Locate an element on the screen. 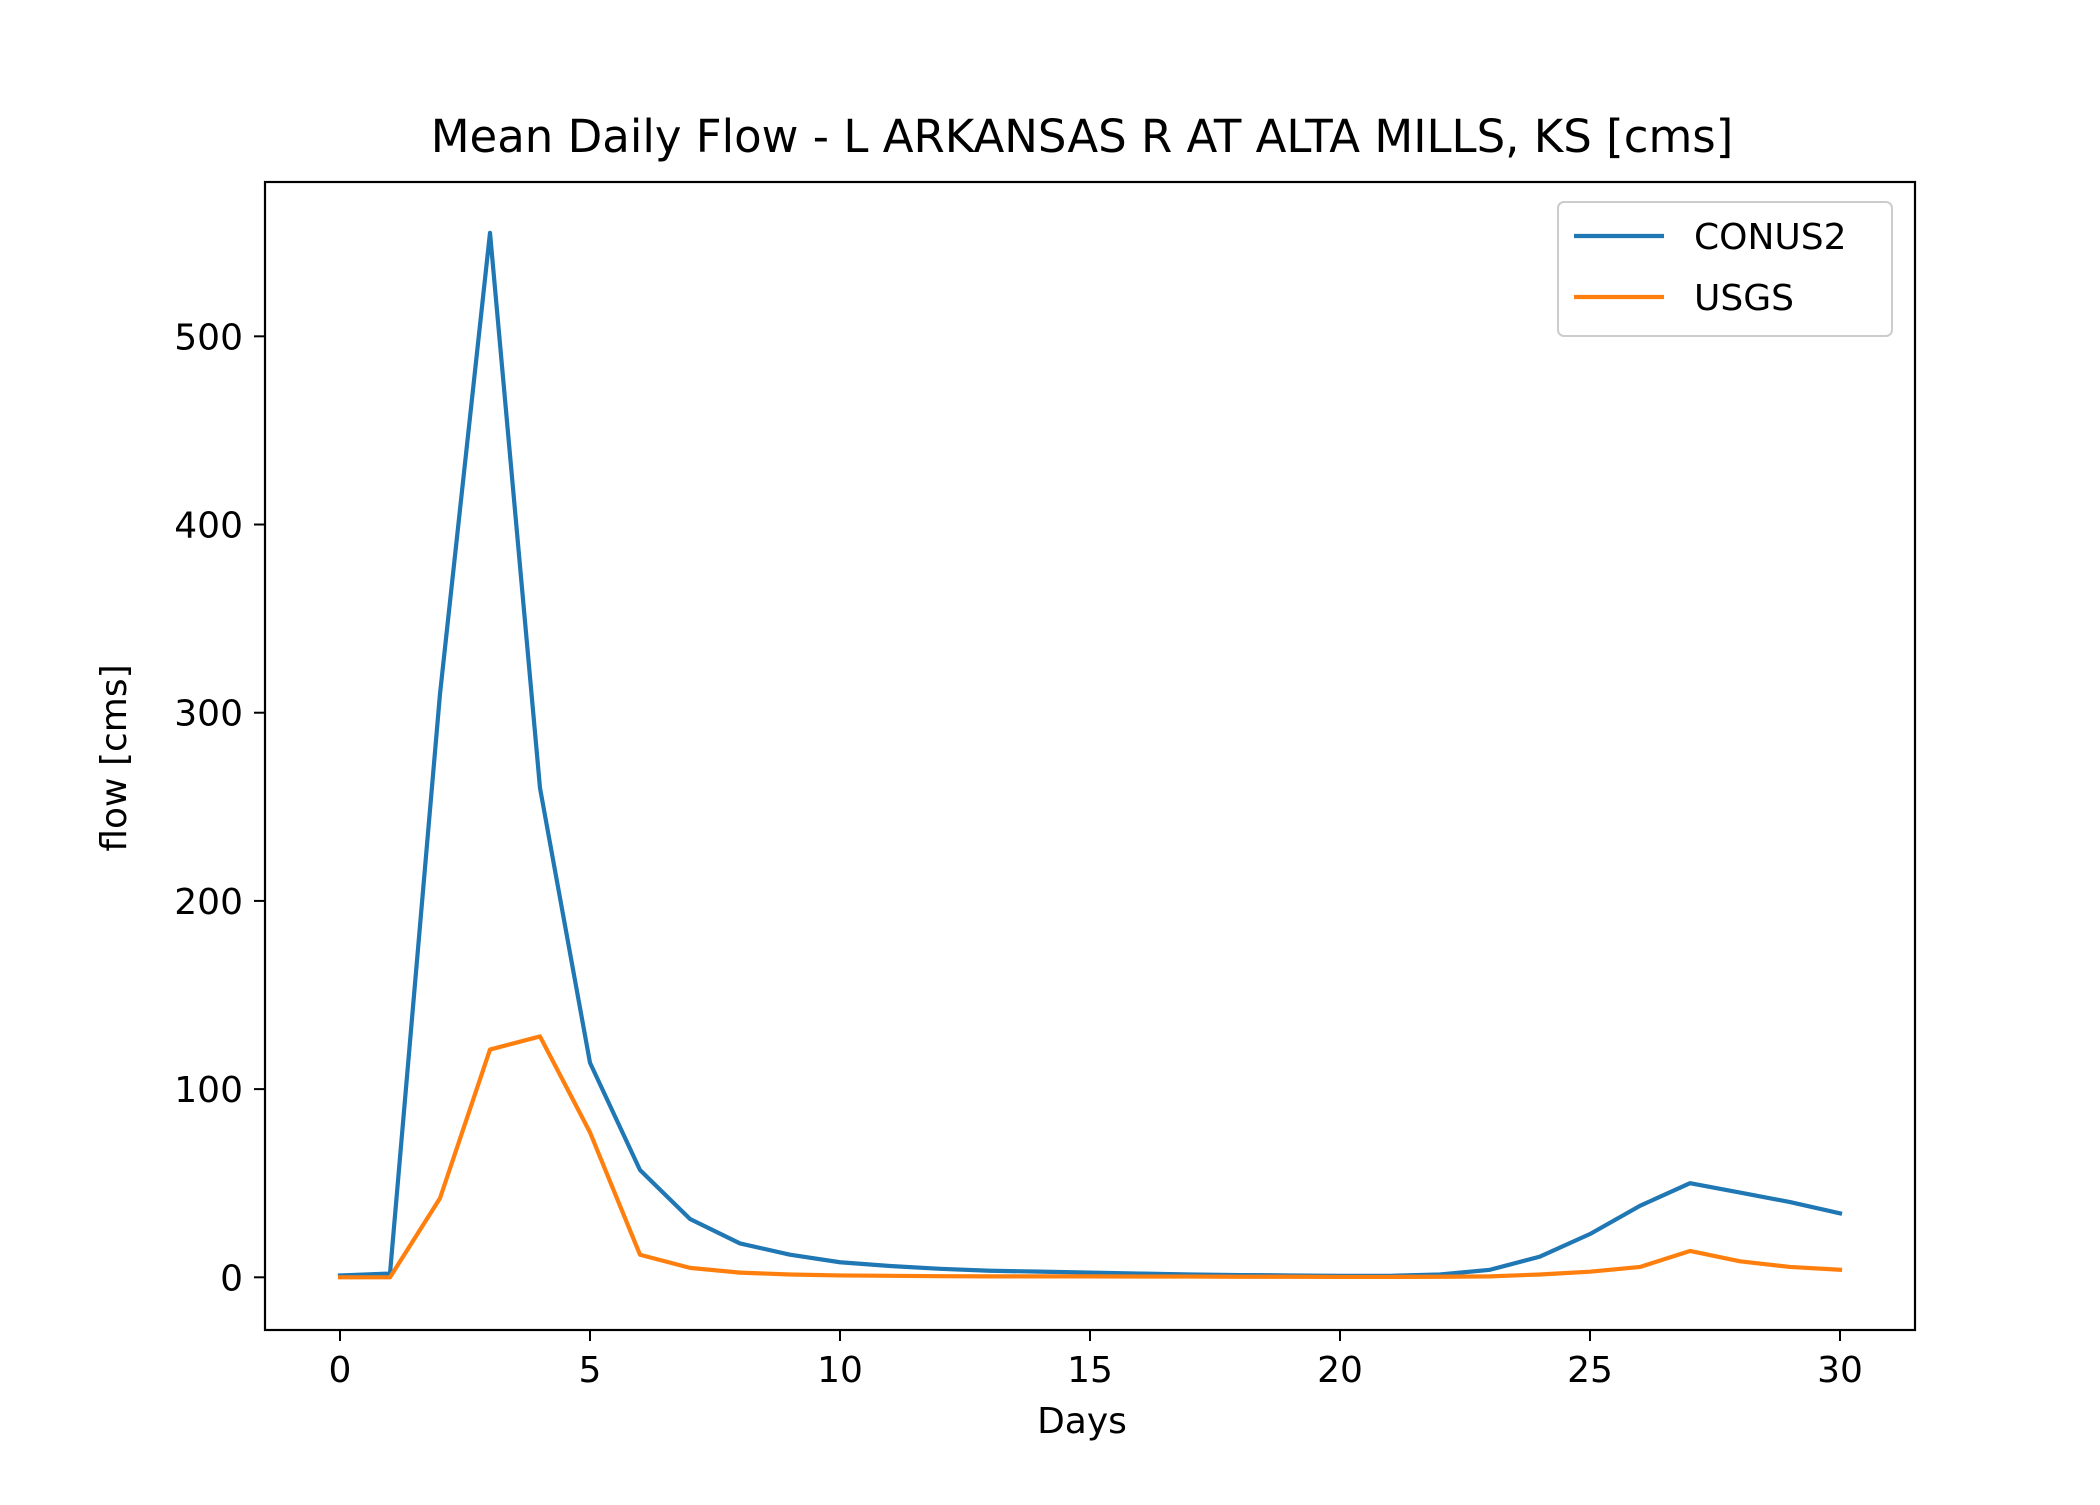  series-line-usgs is located at coordinates (1090, 1157).